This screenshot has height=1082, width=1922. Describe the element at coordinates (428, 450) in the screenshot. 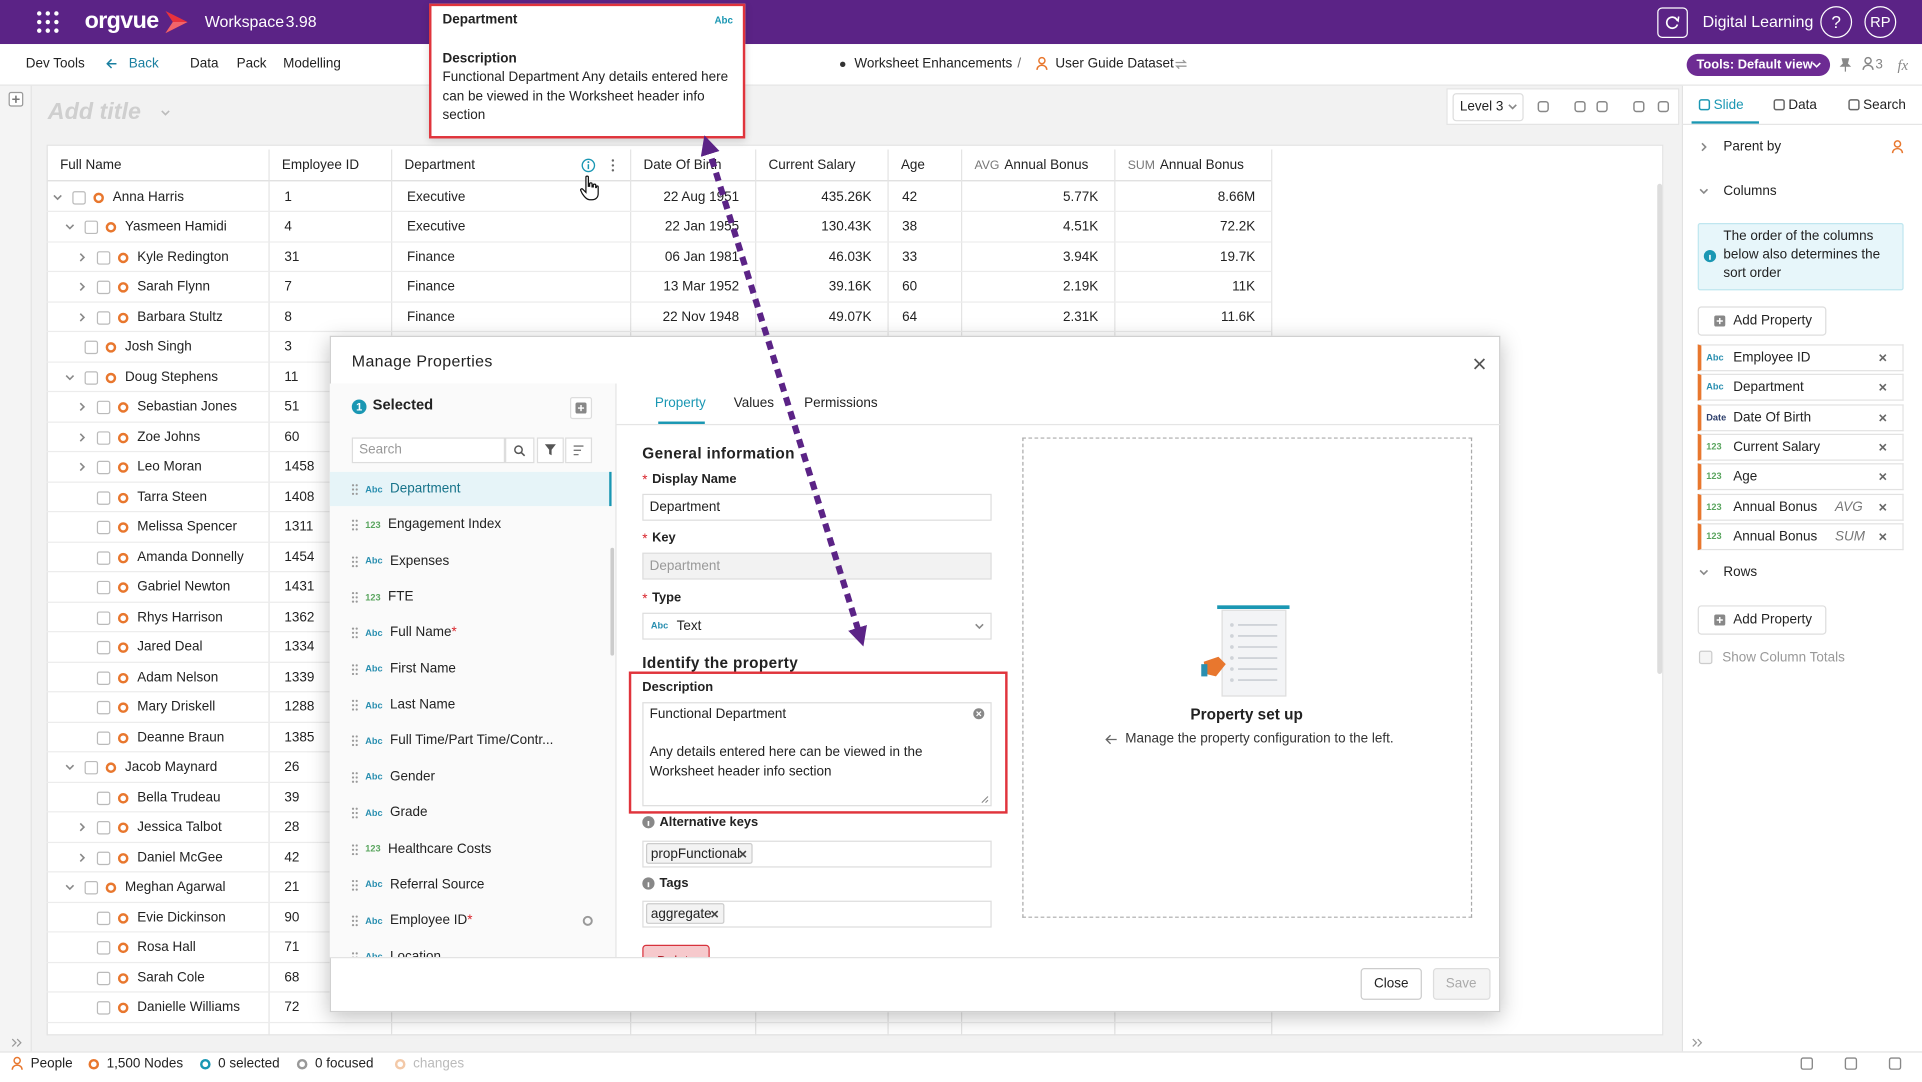

I see `search-input` at that location.